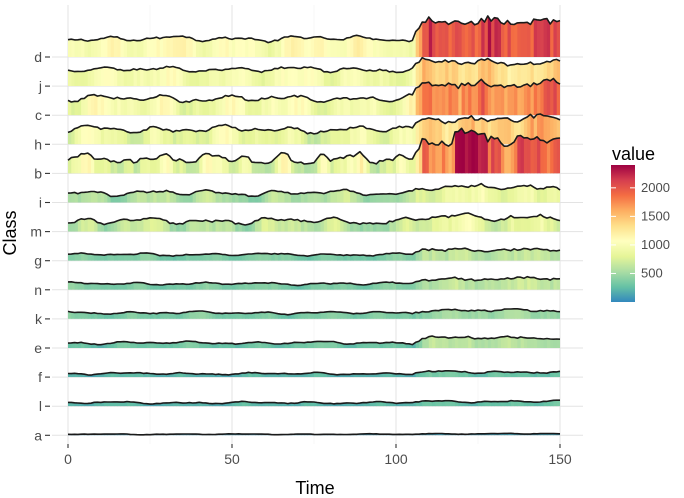  What do you see at coordinates (40, 203) in the screenshot?
I see `y-tick-label: i` at bounding box center [40, 203].